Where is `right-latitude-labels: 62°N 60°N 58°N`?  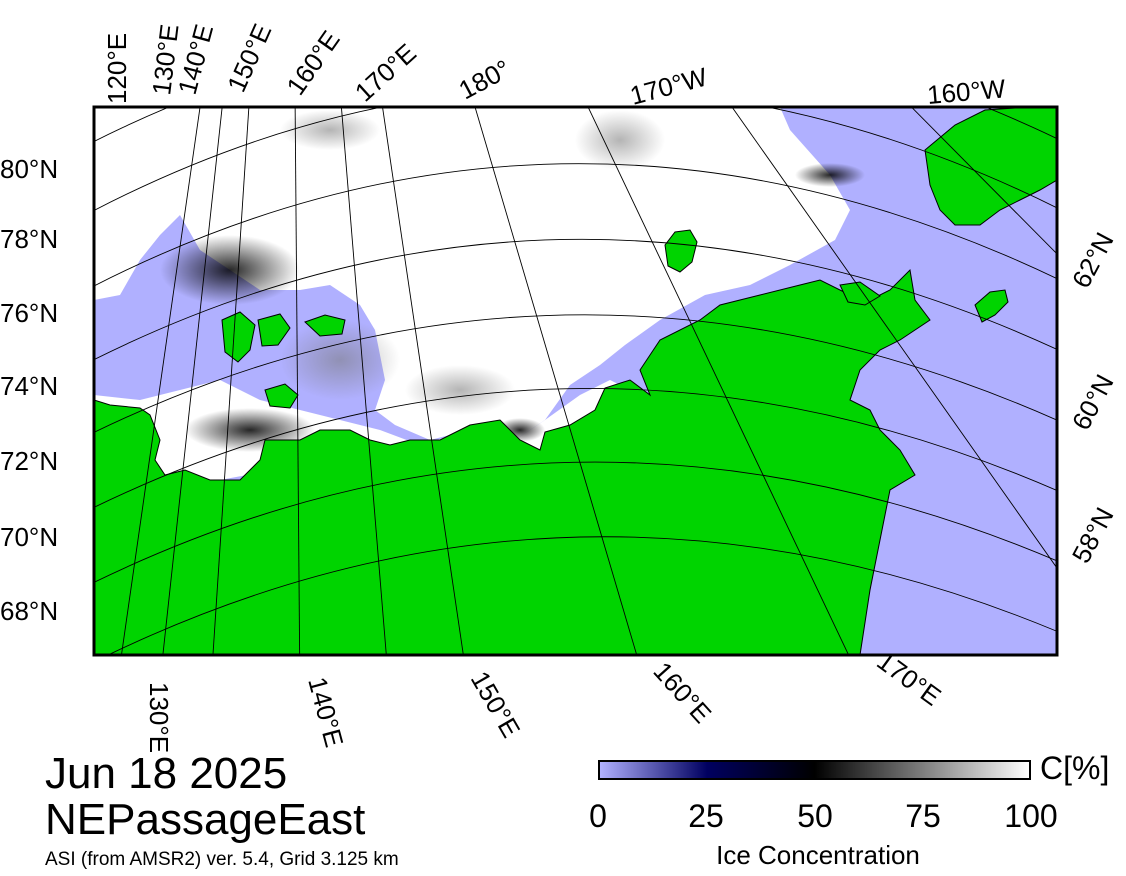 right-latitude-labels: 62°N 60°N 58°N is located at coordinates (1093, 397).